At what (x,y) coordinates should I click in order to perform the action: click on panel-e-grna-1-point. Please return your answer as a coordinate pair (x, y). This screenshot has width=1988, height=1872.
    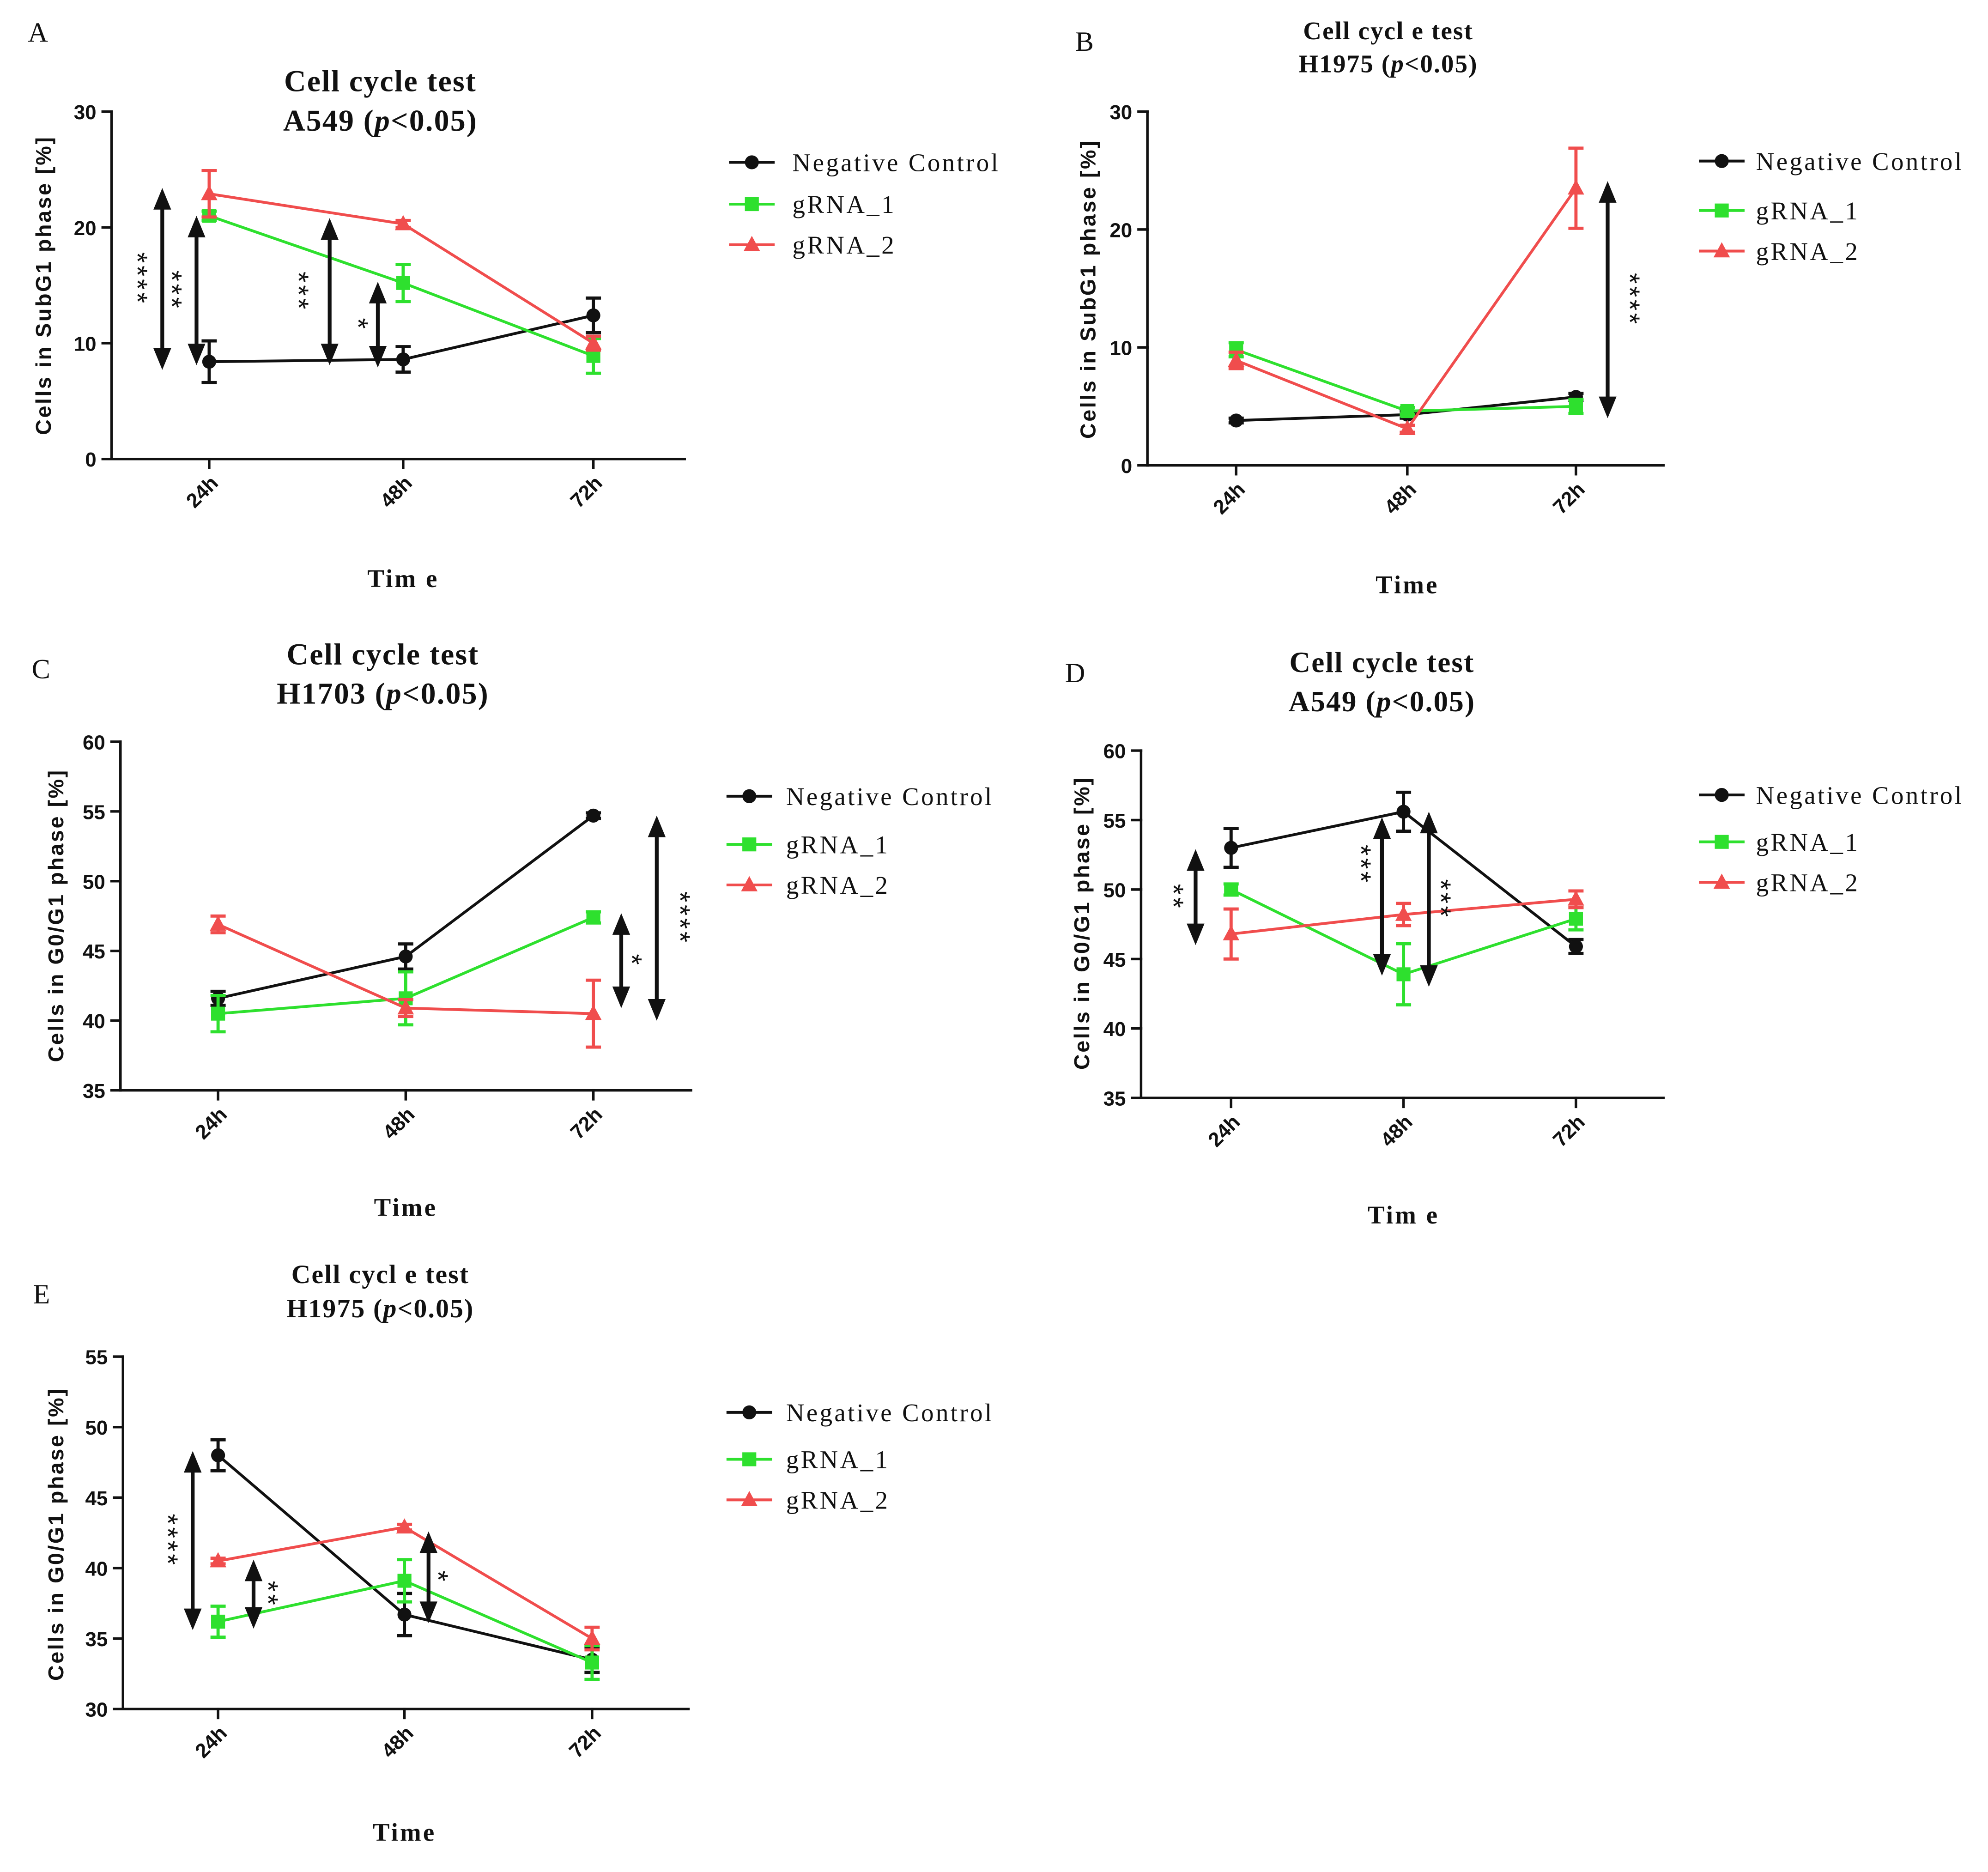
    Looking at the image, I should click on (404, 1581).